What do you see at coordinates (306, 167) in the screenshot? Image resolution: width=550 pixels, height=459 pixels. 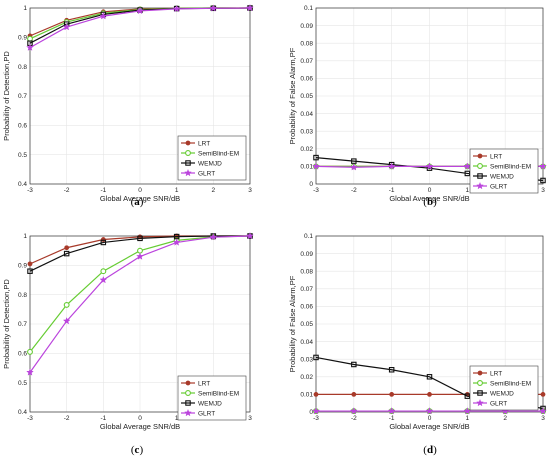 I see `y-tick-label: 0.01` at bounding box center [306, 167].